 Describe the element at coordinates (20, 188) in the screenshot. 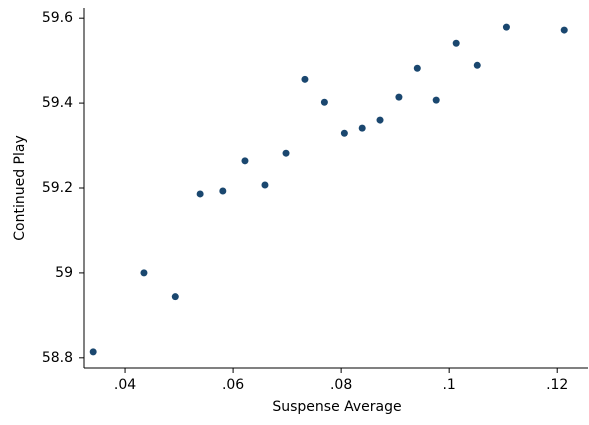

I see `y-axis-label: Continued Play` at that location.